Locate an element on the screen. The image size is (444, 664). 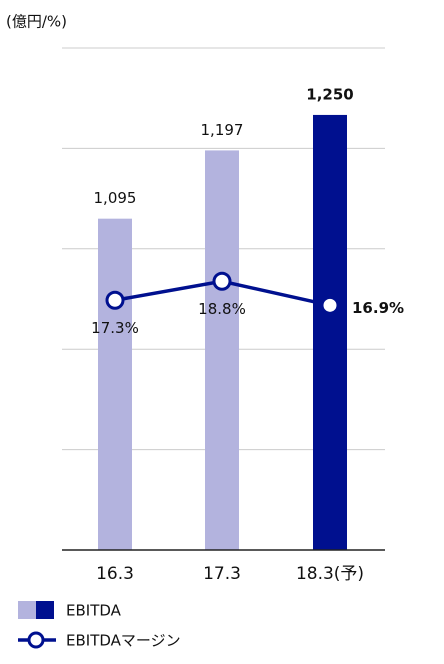
x-tick-label: 17.3 is located at coordinates (222, 574).